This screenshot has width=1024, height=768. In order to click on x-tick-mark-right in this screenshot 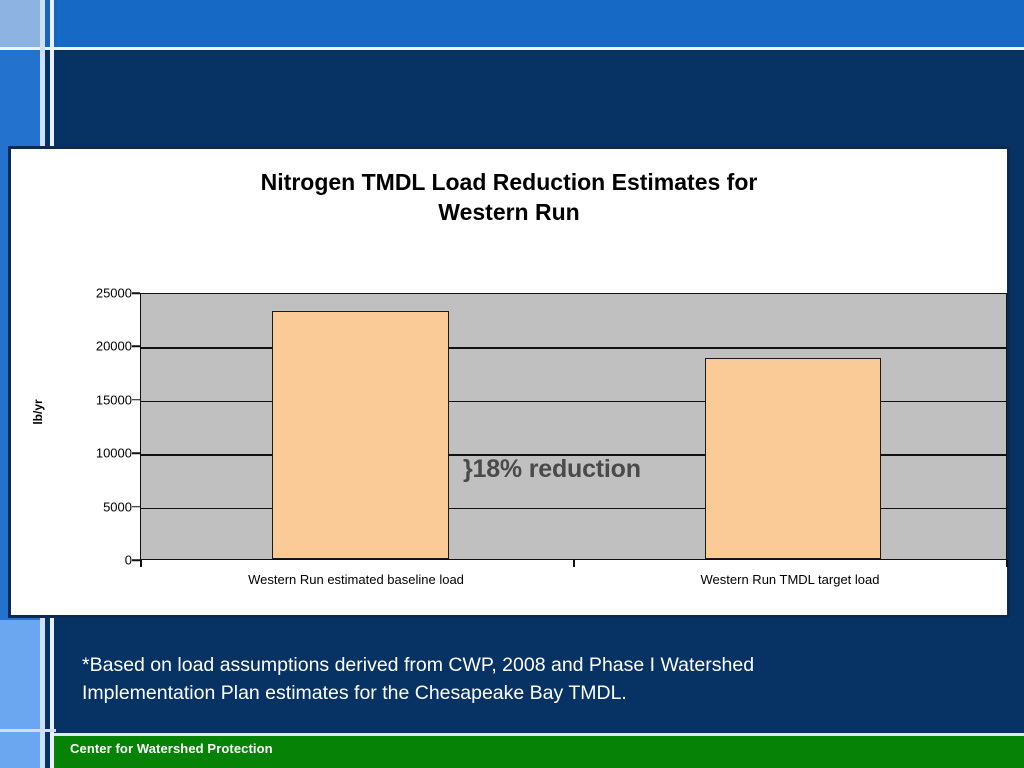, I will do `click(1007, 563)`.